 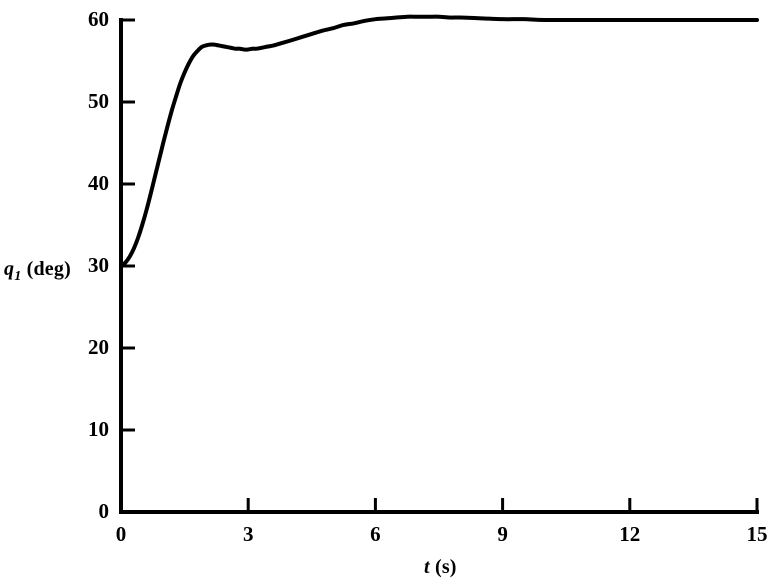 What do you see at coordinates (98, 101) in the screenshot?
I see `y-tick-label-50: 50` at bounding box center [98, 101].